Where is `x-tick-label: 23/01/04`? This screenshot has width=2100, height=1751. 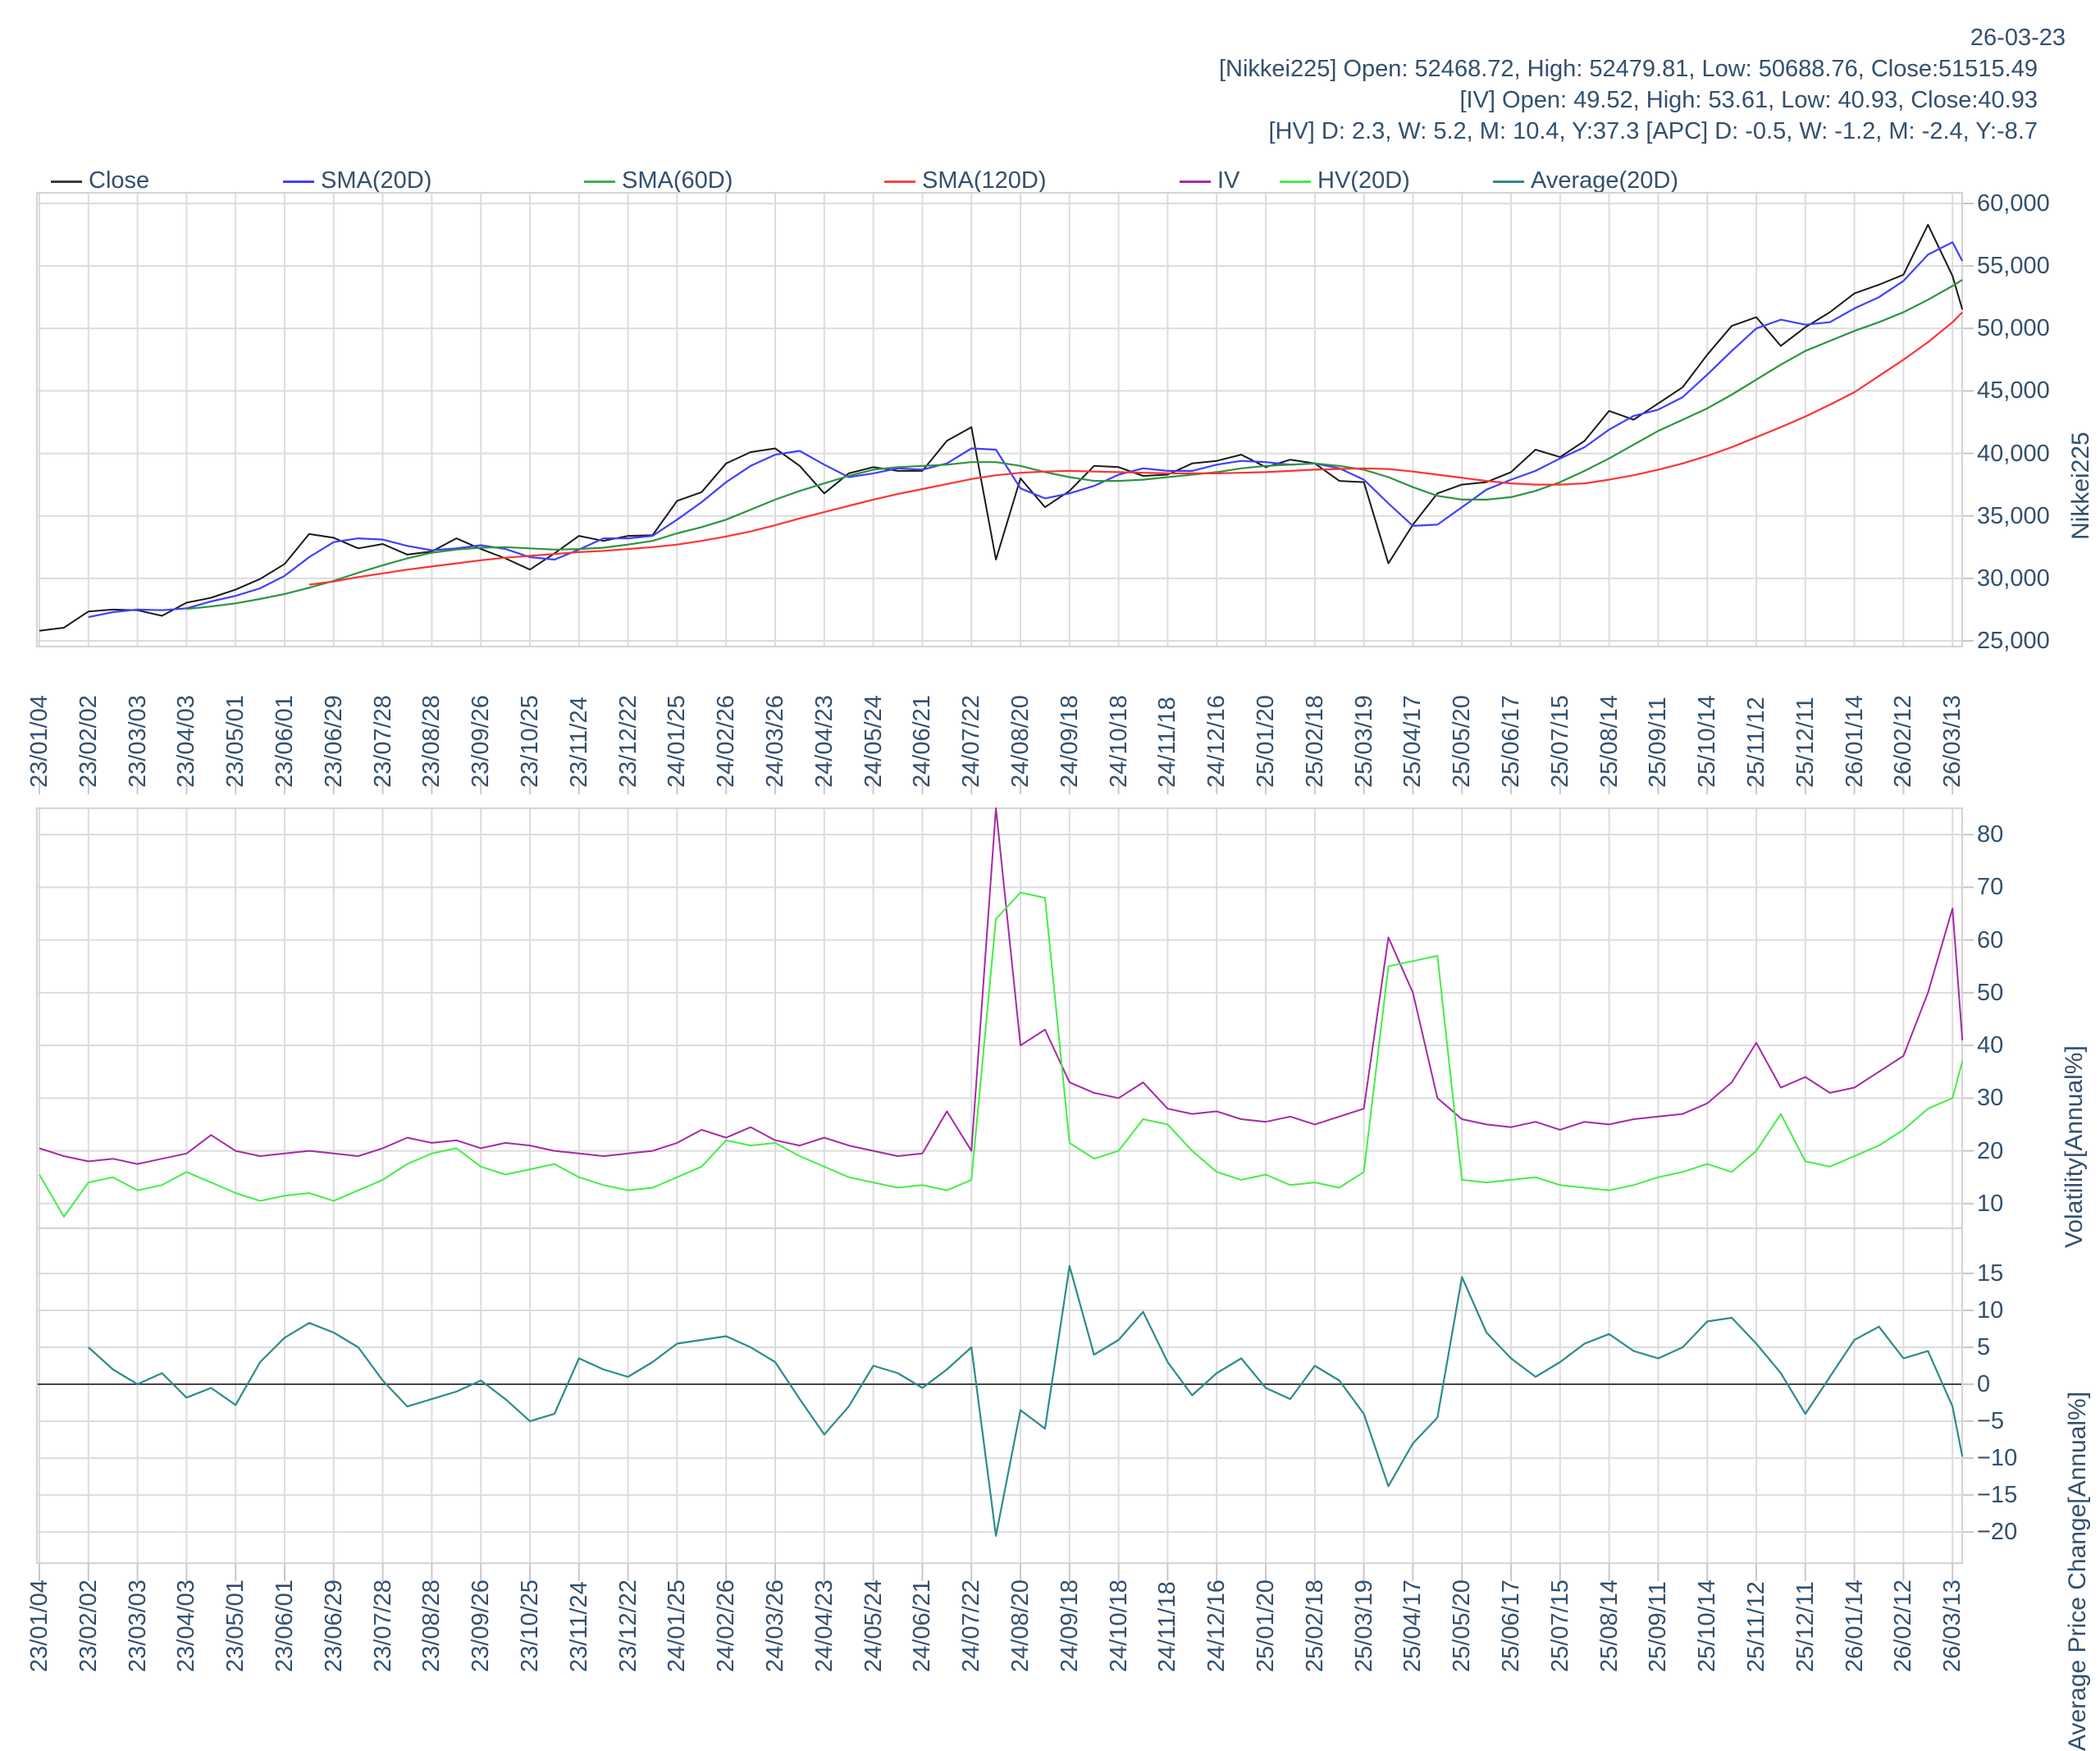 x-tick-label: 23/01/04 is located at coordinates (39, 741).